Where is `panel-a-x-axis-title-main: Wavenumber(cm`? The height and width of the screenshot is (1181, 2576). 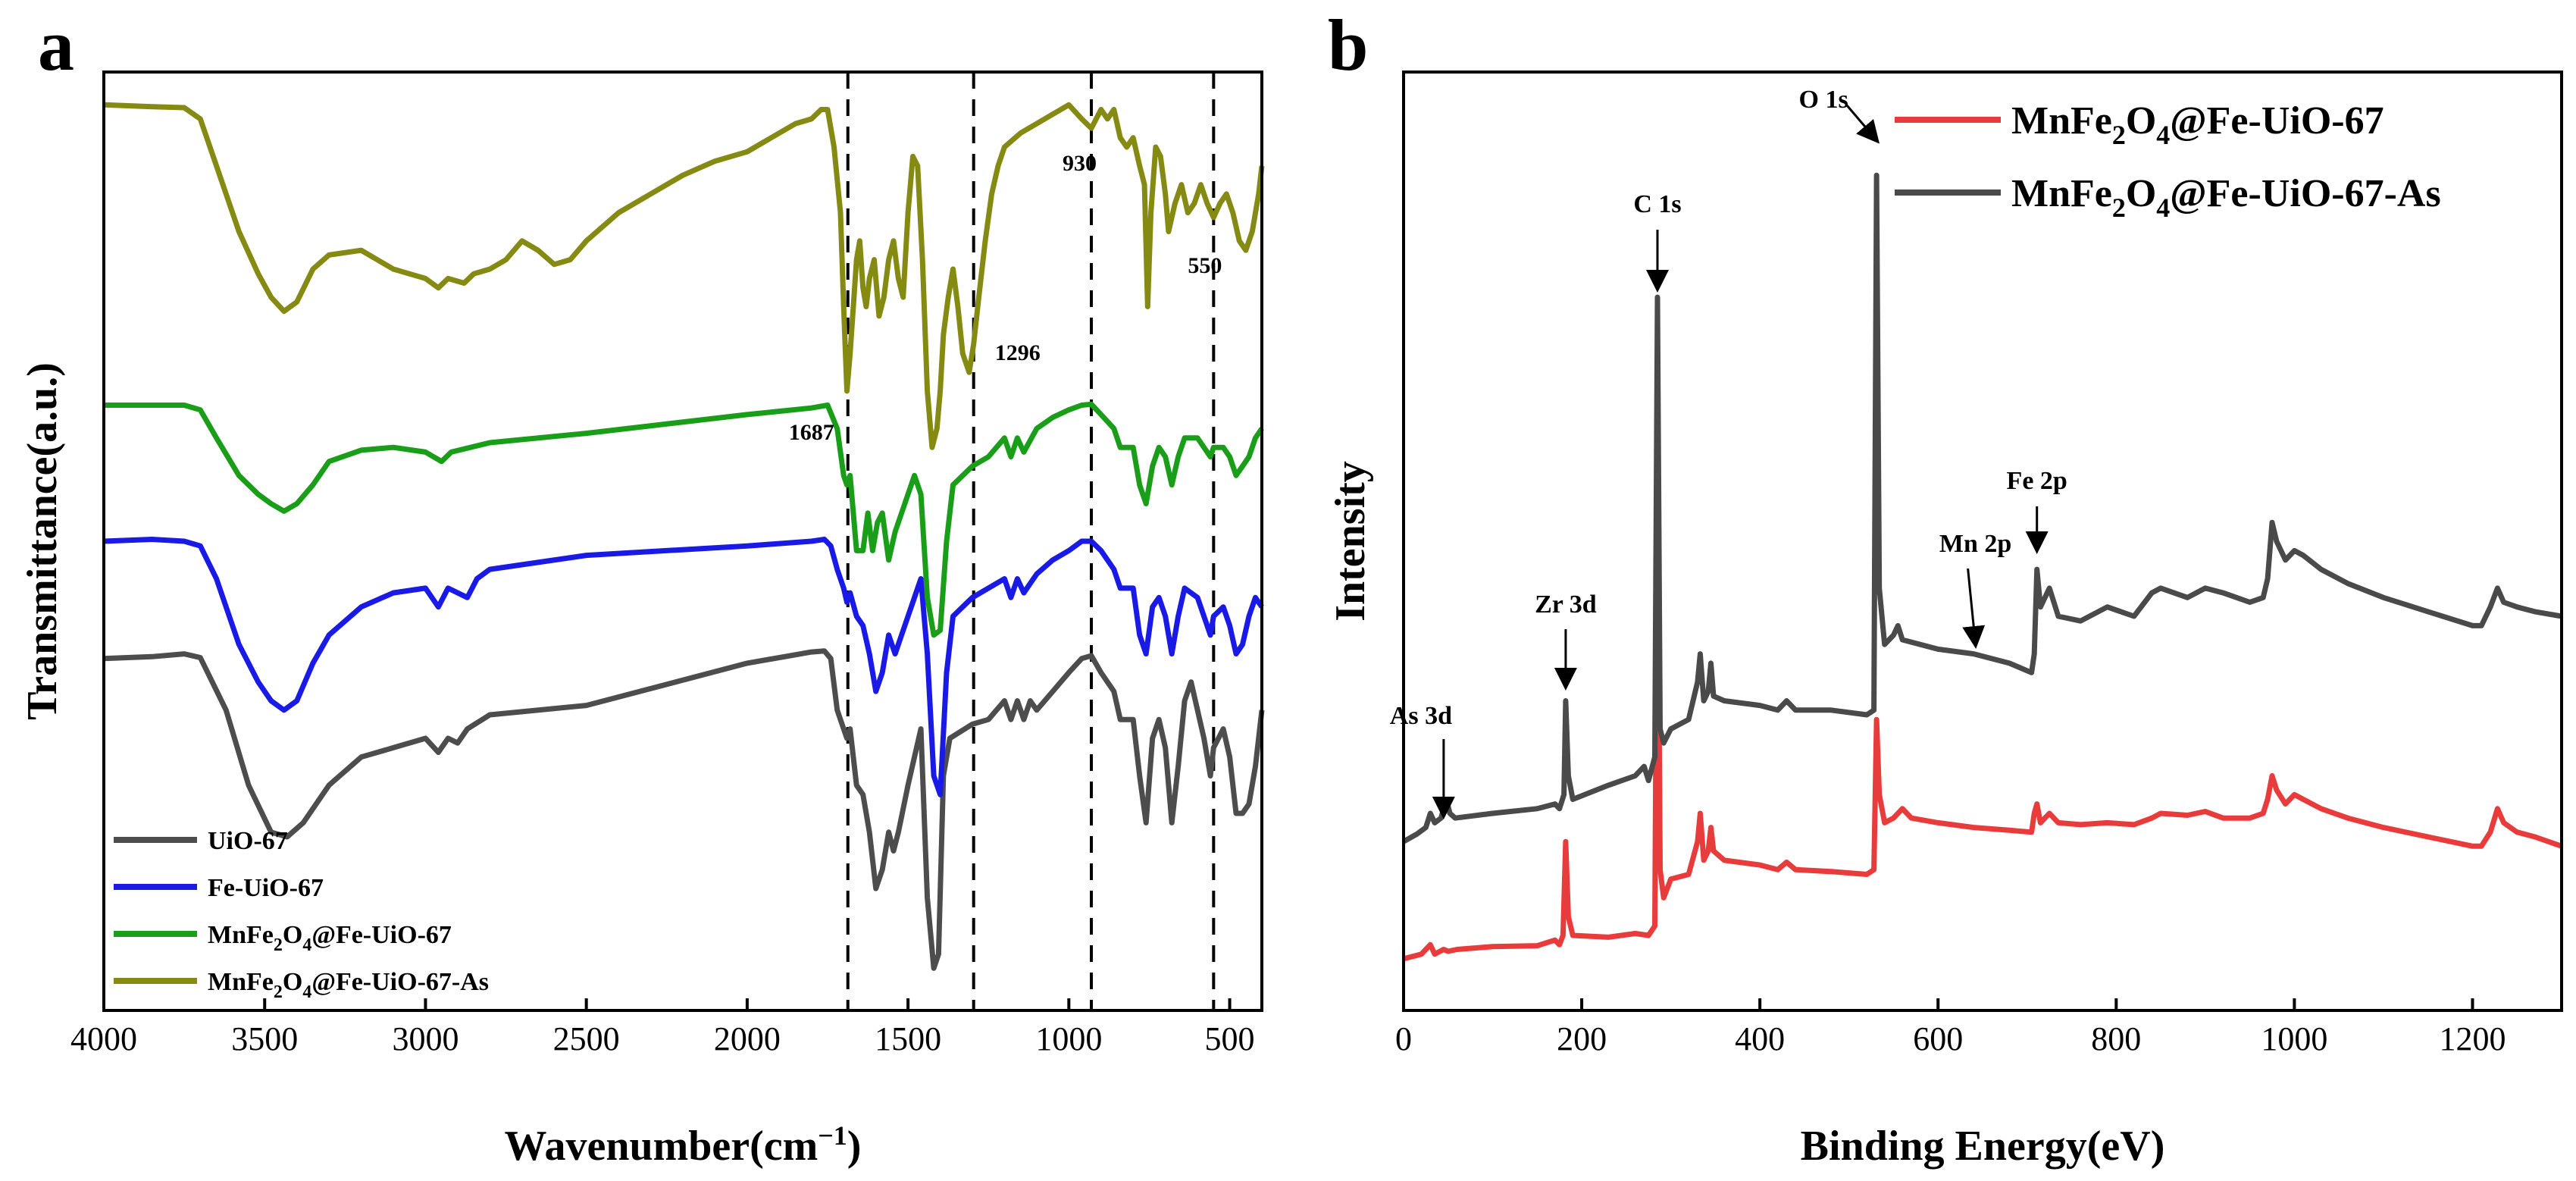 panel-a-x-axis-title-main: Wavenumber(cm is located at coordinates (662, 1146).